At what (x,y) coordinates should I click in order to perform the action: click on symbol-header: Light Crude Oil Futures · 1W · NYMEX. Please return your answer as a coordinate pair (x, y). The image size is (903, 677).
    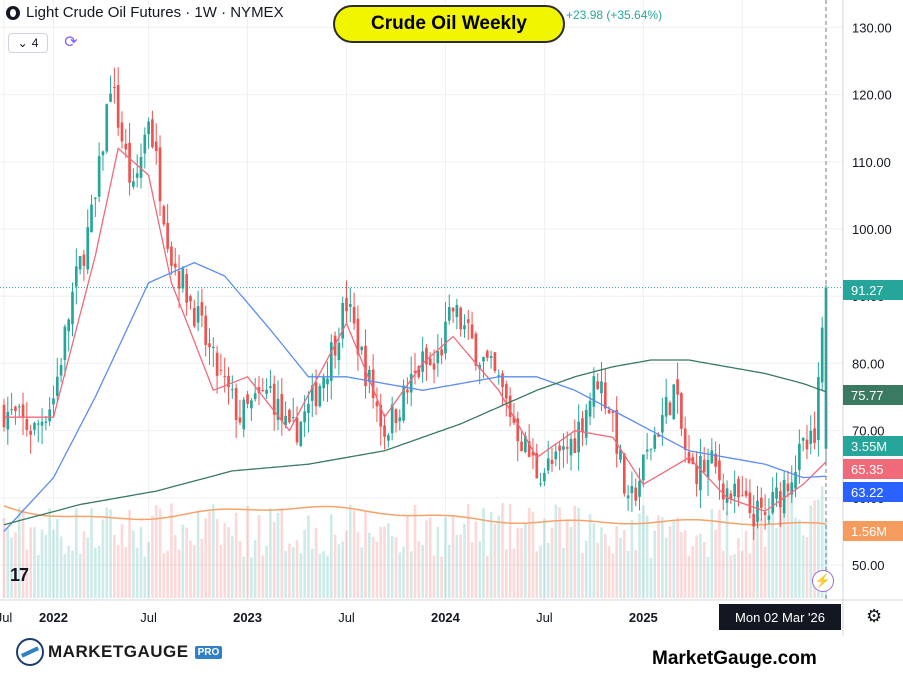
    Looking at the image, I should click on (145, 12).